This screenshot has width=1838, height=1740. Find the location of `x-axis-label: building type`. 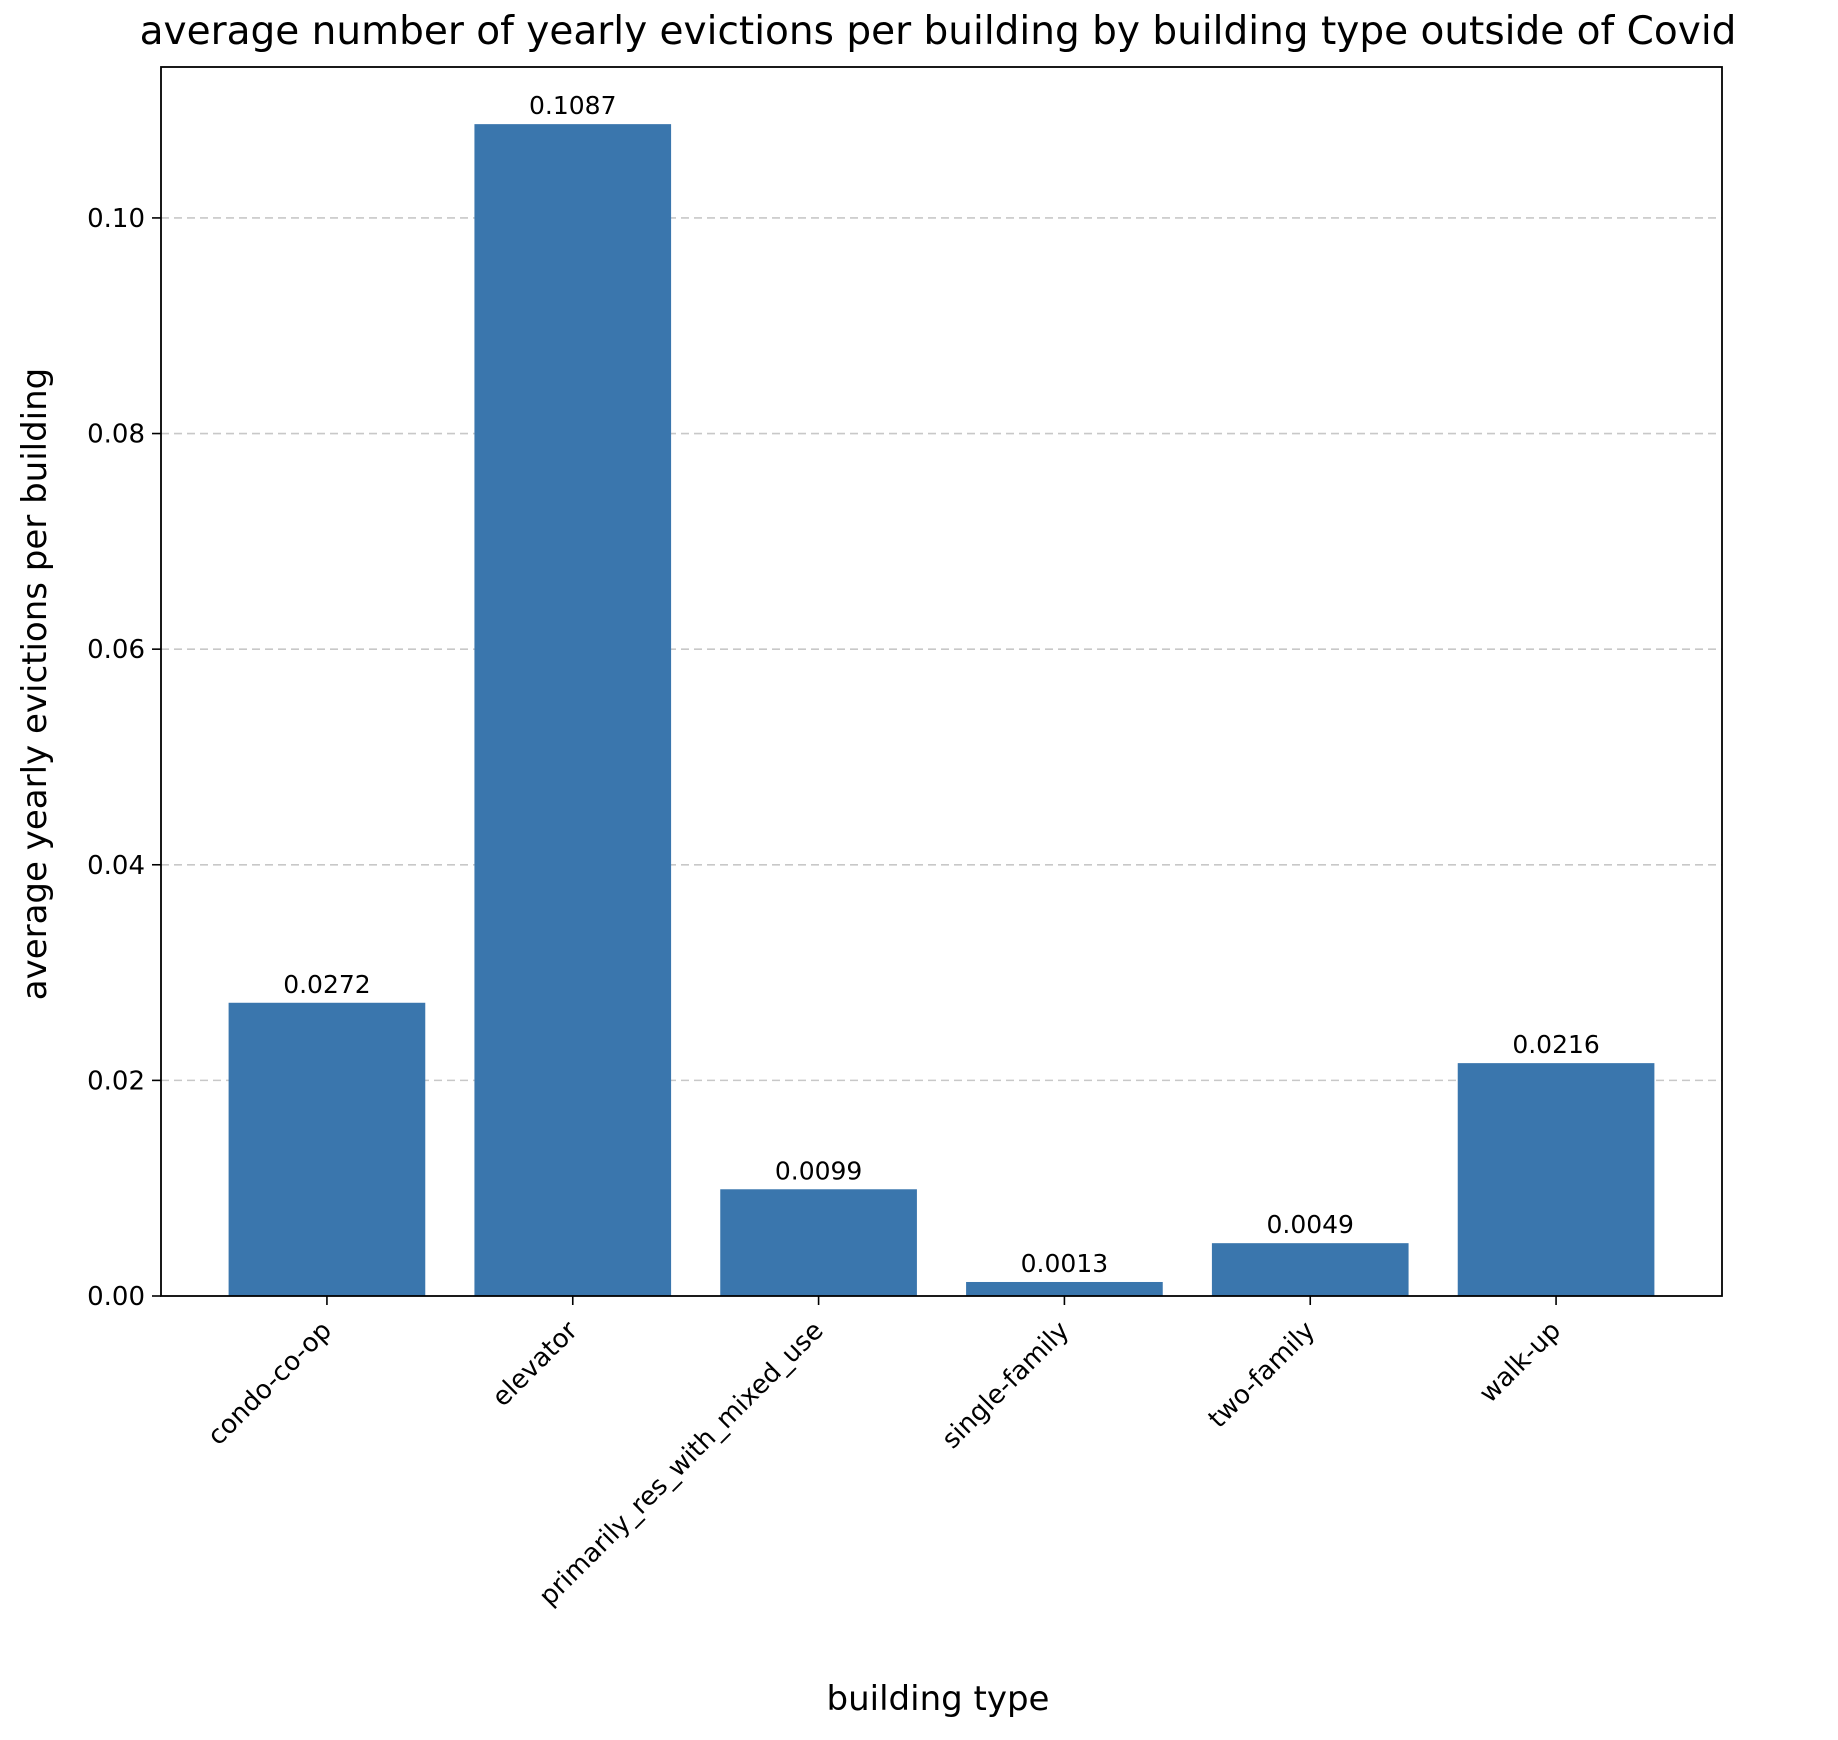

x-axis-label: building type is located at coordinates (938, 1699).